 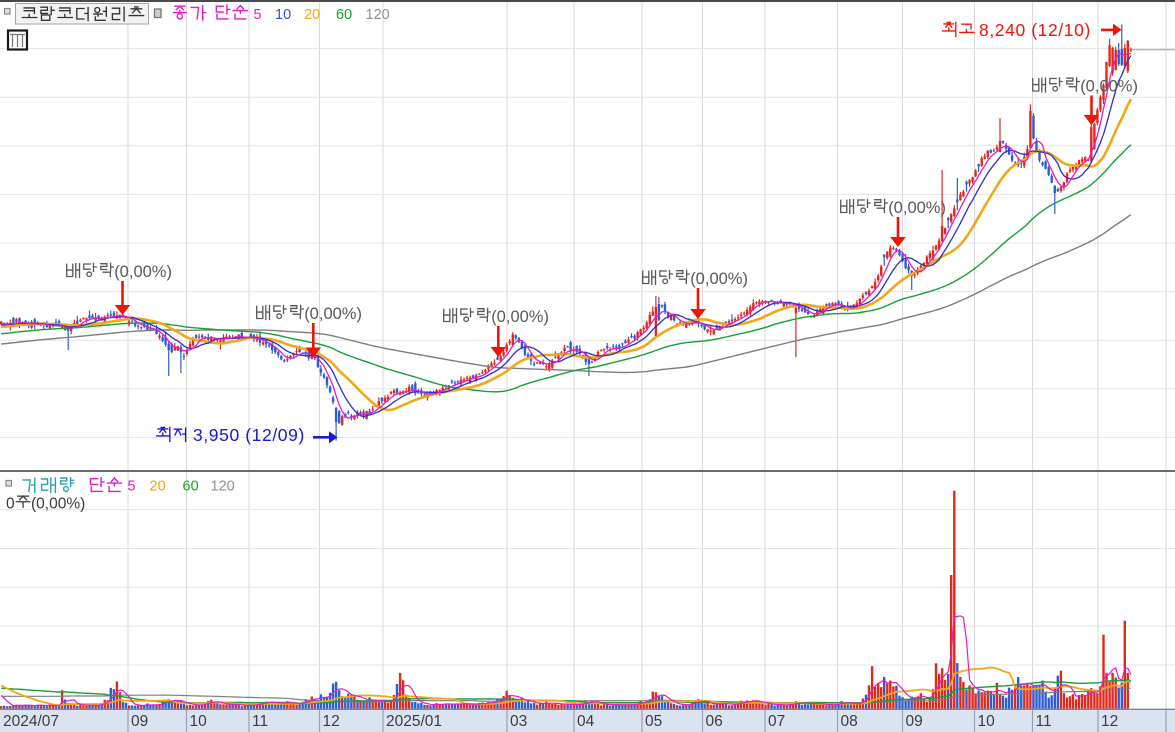 I want to click on svg-text: 05, so click(x=653, y=721).